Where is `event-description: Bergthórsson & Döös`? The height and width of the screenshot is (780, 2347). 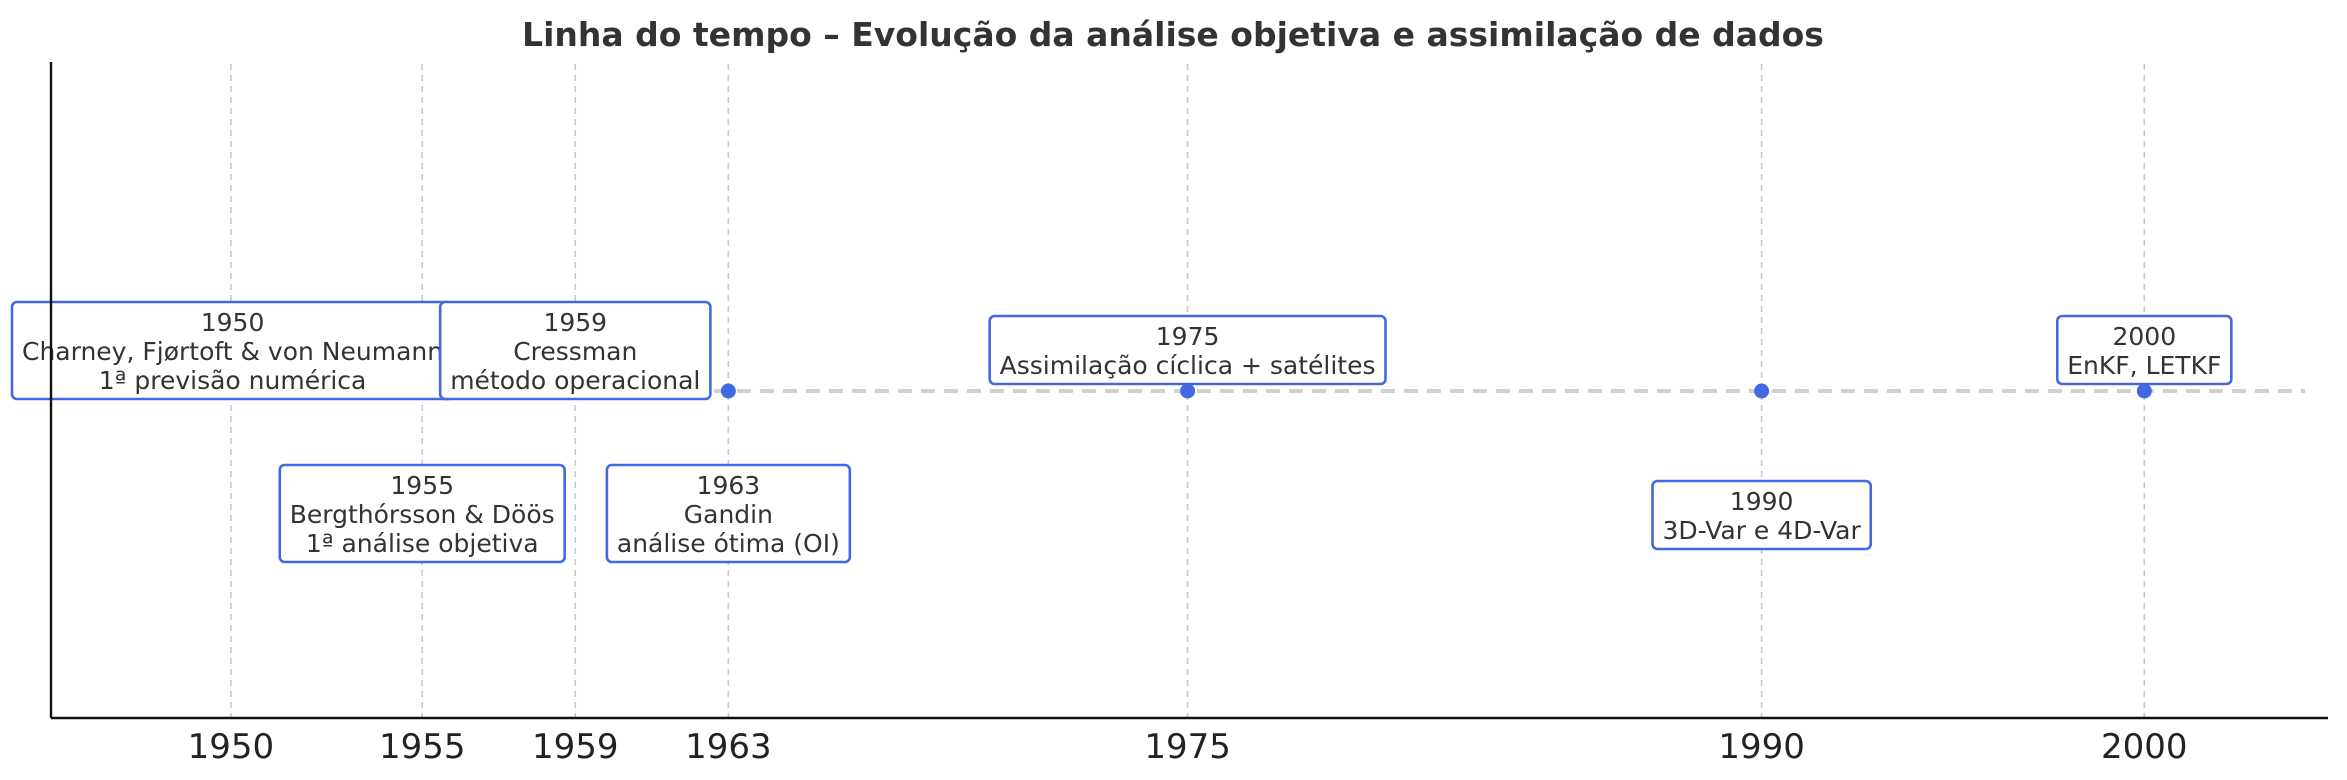 event-description: Bergthórsson & Döös is located at coordinates (422, 514).